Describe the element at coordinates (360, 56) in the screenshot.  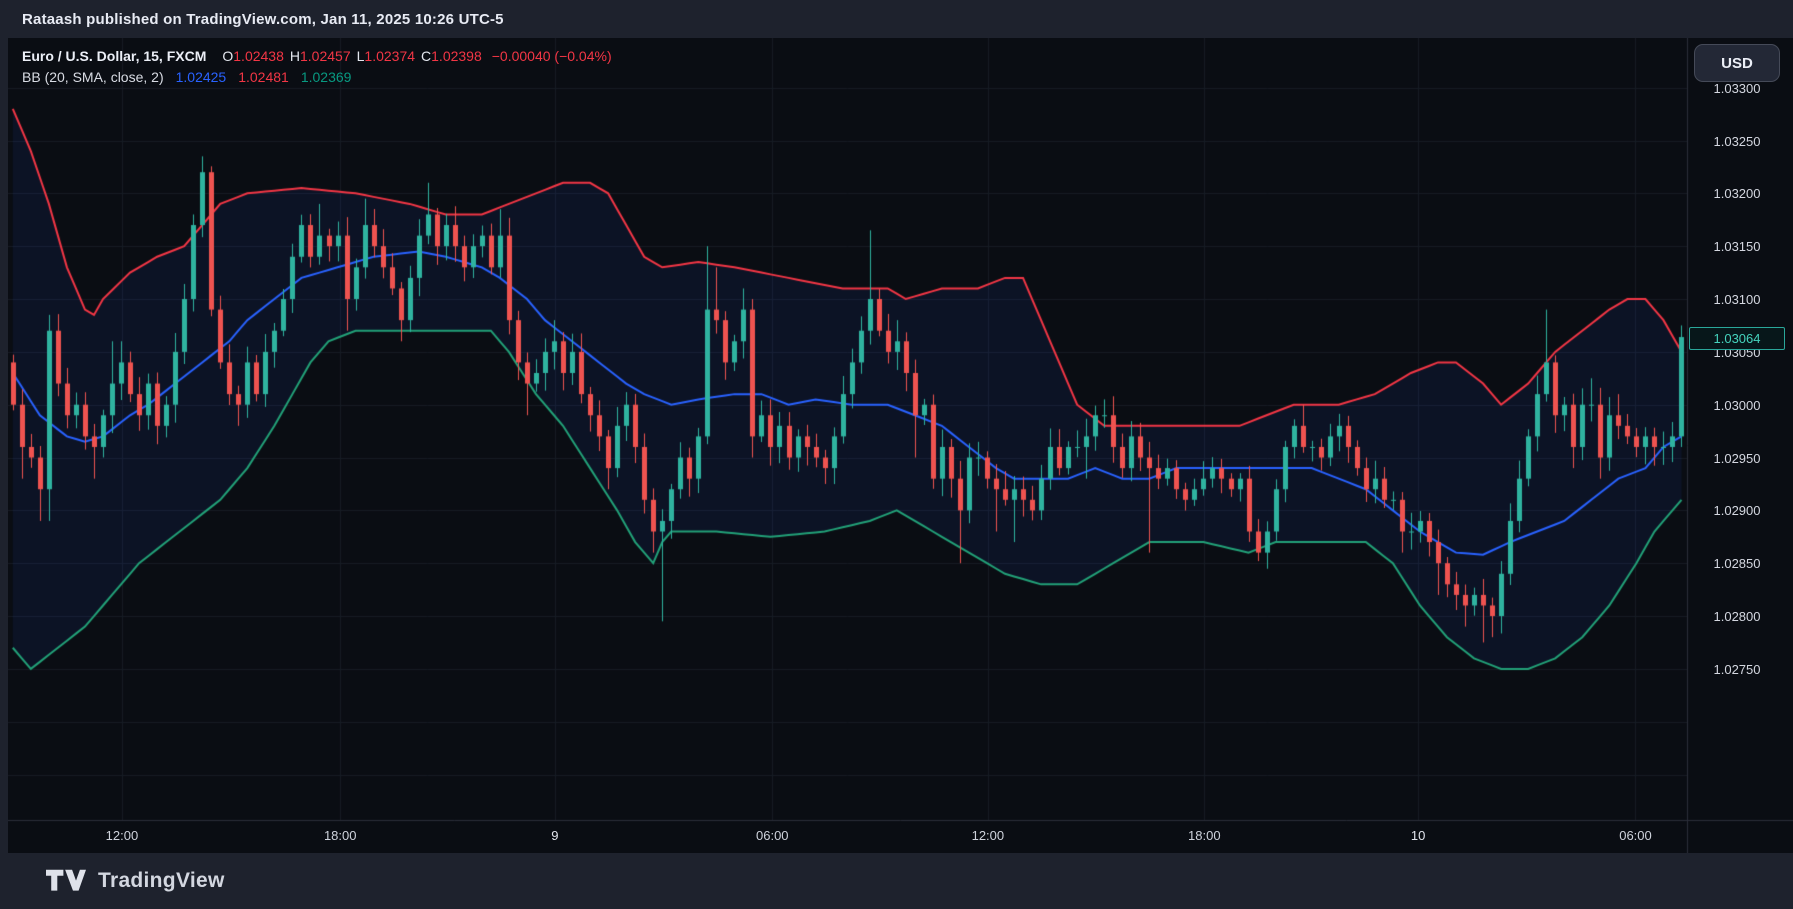
I see `low-label: L` at that location.